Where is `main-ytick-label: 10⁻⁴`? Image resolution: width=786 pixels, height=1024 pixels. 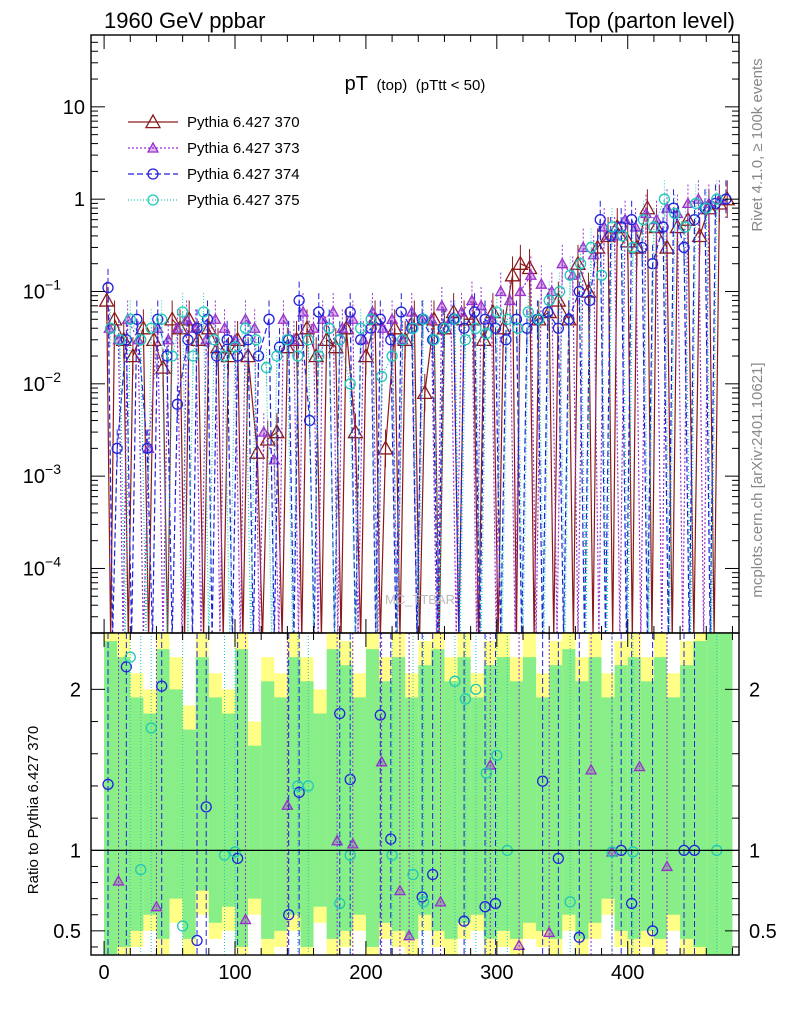 main-ytick-label: 10⁻⁴ is located at coordinates (42, 566).